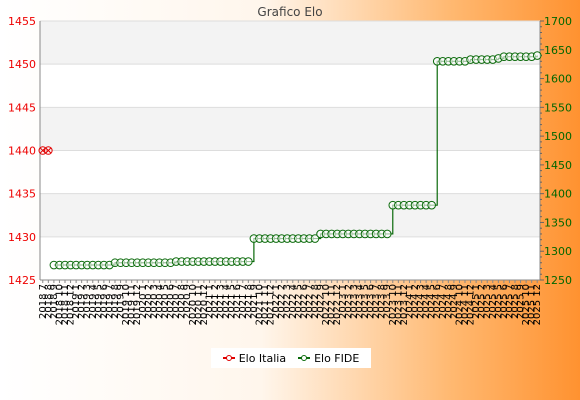 The height and width of the screenshot is (400, 580). Describe the element at coordinates (43, 301) in the screenshot. I see `x-tick-label: 2018 7` at that location.